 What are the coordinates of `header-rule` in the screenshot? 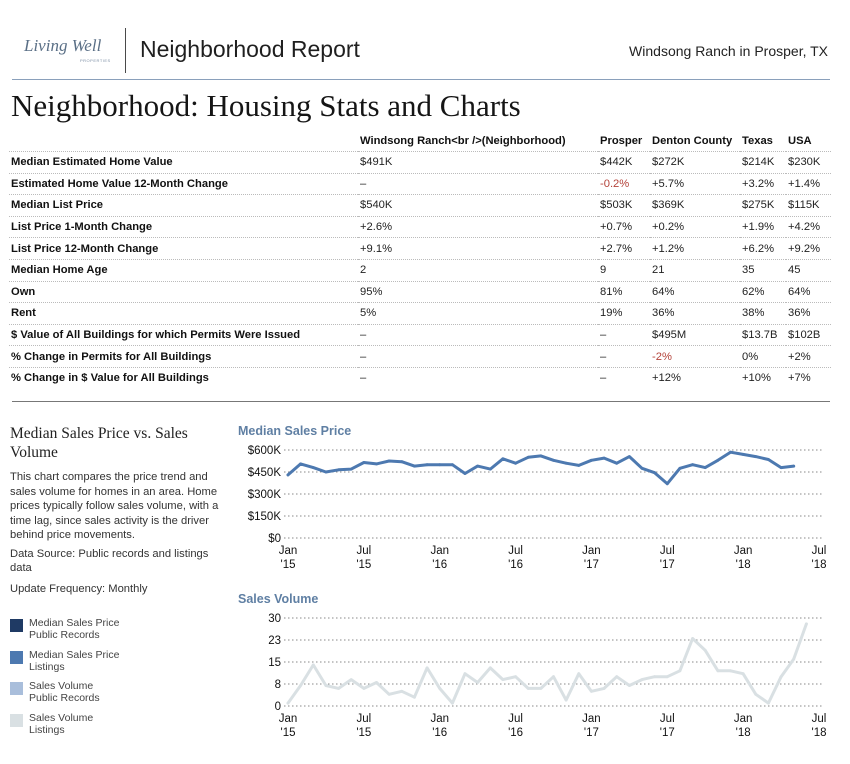 It's located at (421, 79).